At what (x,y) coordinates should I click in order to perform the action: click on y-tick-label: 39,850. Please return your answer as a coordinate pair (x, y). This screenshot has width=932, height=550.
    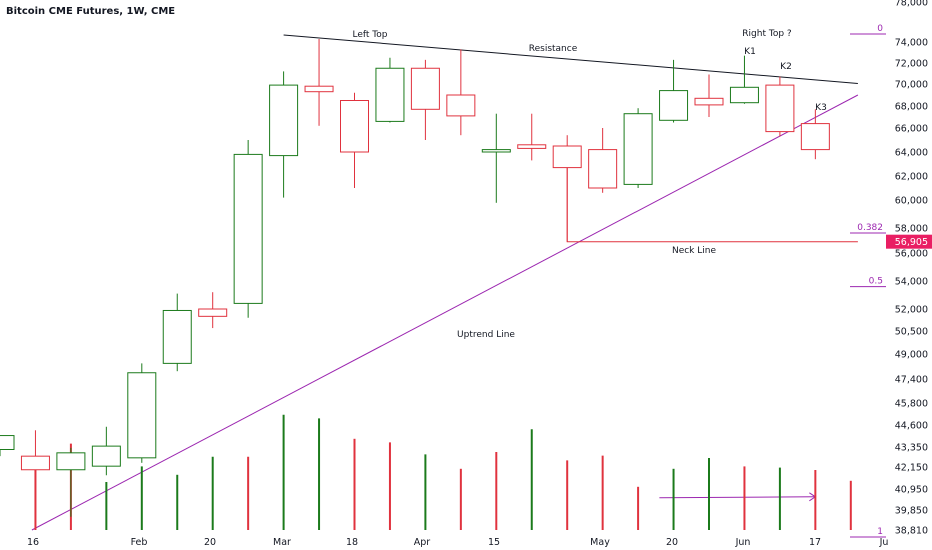
    Looking at the image, I should click on (911, 511).